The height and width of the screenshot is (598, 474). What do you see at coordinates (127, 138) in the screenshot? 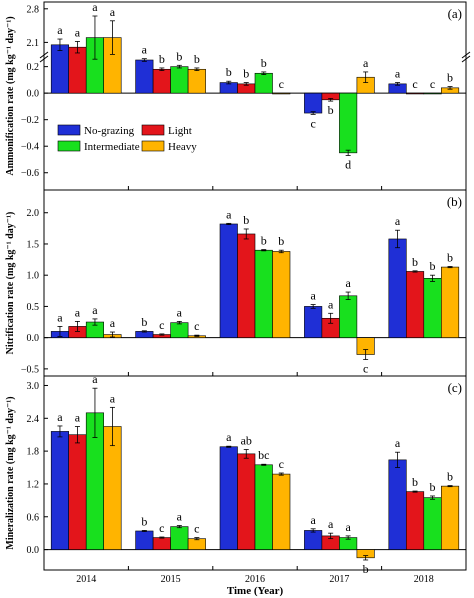
I see `legend: No-grazing Light Intermediate Heavy` at bounding box center [127, 138].